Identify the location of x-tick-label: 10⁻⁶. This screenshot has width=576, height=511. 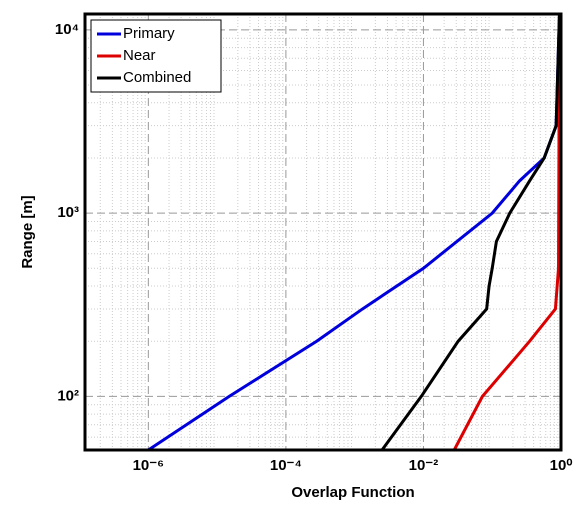
(149, 465).